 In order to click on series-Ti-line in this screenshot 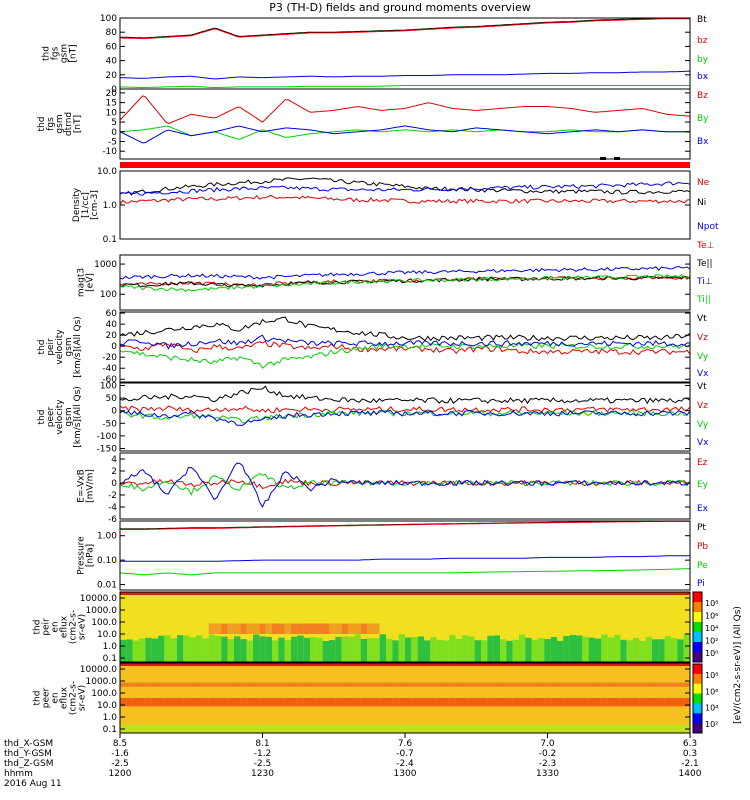, I will do `click(405, 272)`.